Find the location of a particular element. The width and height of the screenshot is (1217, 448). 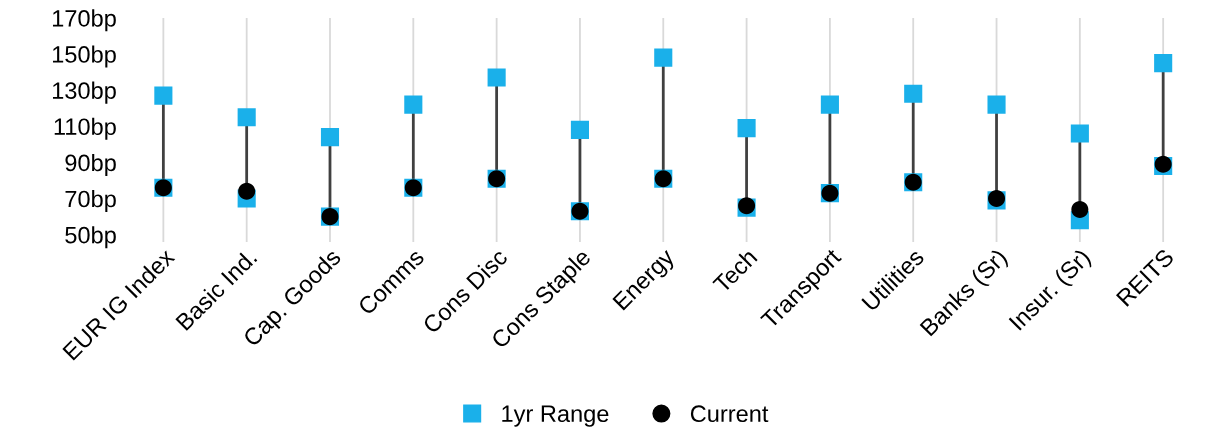

y-tick-label: 90bp is located at coordinates (90, 164).